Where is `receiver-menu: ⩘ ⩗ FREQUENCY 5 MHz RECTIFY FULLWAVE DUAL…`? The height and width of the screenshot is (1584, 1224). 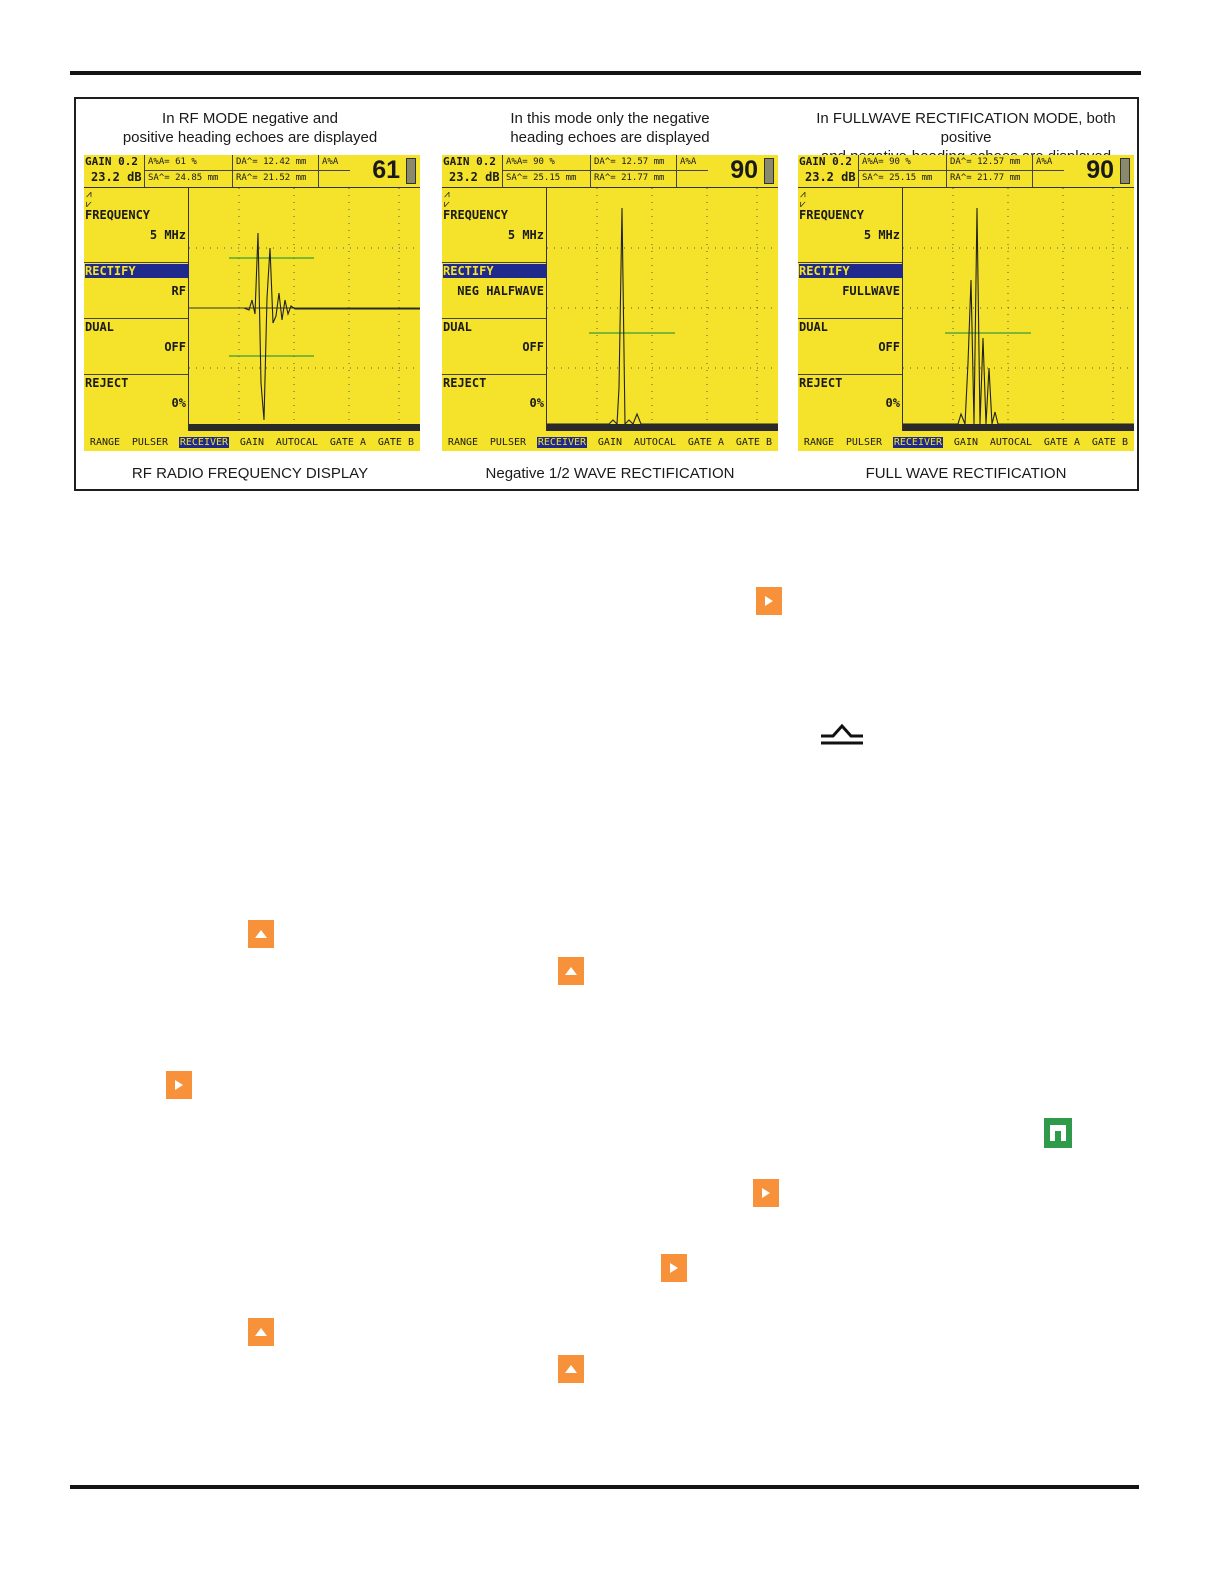 receiver-menu: ⩘ ⩗ FREQUENCY 5 MHz RECTIFY FULLWAVE DUAL… is located at coordinates (850, 309).